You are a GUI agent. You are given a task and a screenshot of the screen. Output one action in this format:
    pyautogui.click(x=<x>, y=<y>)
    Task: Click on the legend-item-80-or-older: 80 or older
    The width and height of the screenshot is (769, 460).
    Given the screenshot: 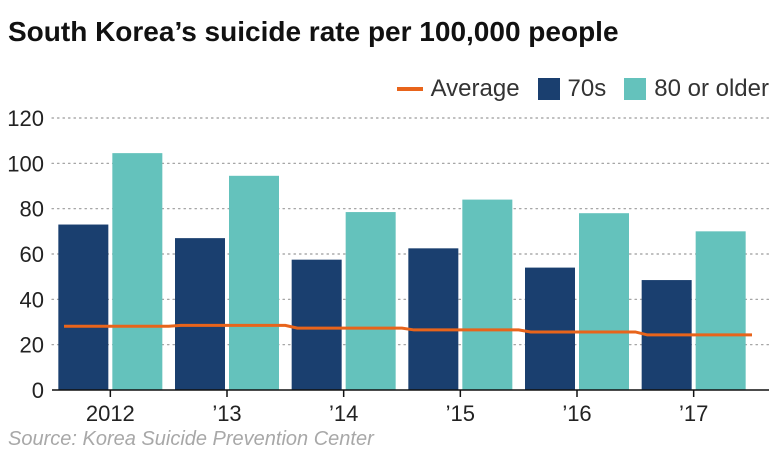 What is the action you would take?
    pyautogui.click(x=696, y=89)
    